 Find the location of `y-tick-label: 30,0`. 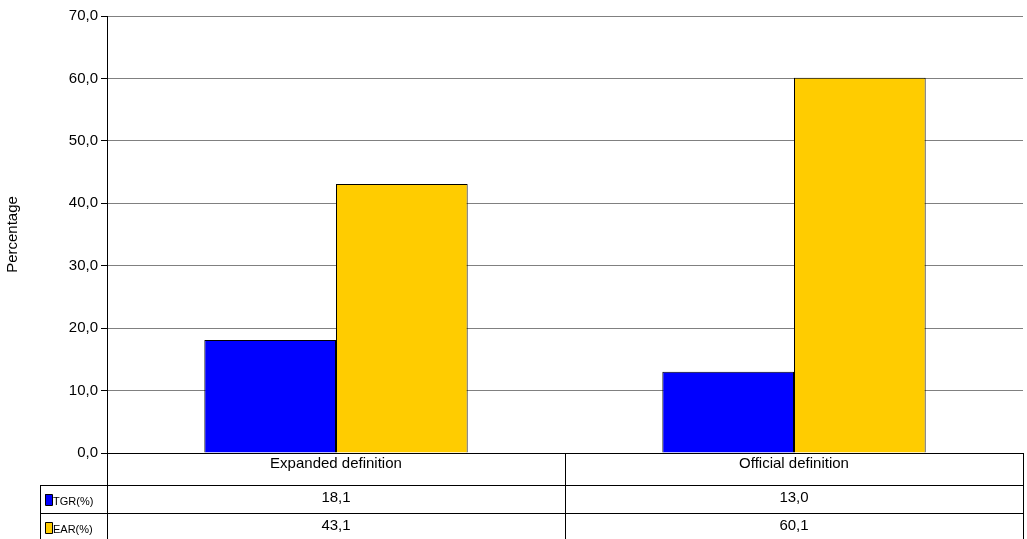

y-tick-label: 30,0 is located at coordinates (83, 264).